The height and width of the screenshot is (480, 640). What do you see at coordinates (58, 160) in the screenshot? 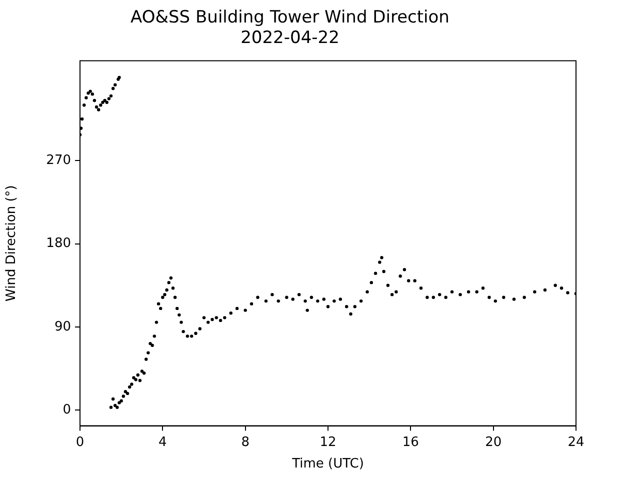
I see `y-tick-label: 270` at bounding box center [58, 160].